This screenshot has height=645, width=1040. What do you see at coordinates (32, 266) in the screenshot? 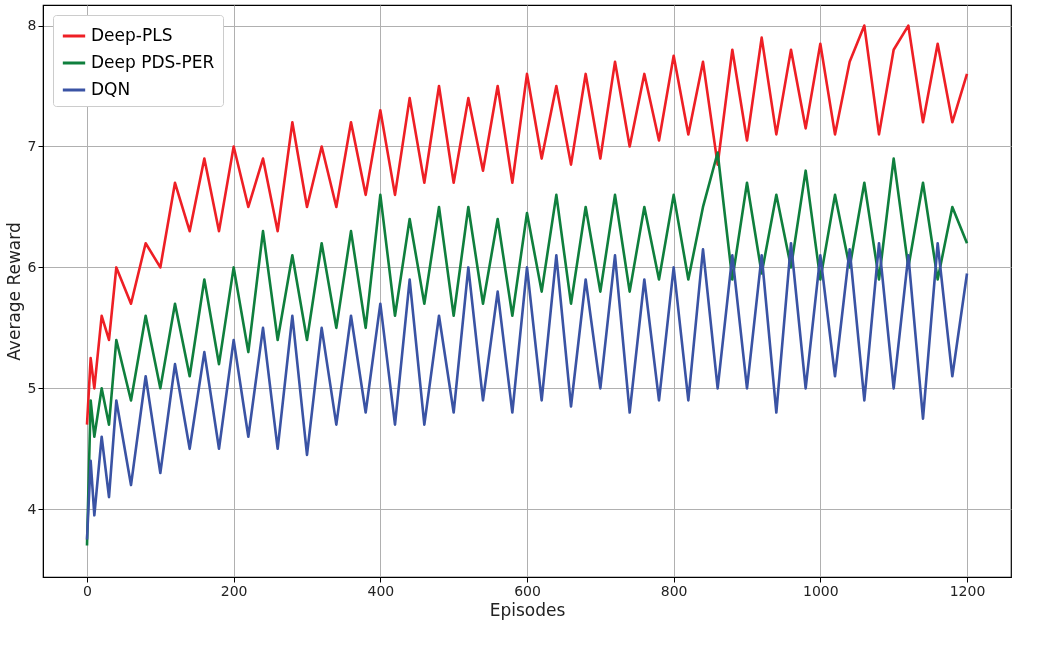
I see `y-tick-label: 6` at bounding box center [32, 266].